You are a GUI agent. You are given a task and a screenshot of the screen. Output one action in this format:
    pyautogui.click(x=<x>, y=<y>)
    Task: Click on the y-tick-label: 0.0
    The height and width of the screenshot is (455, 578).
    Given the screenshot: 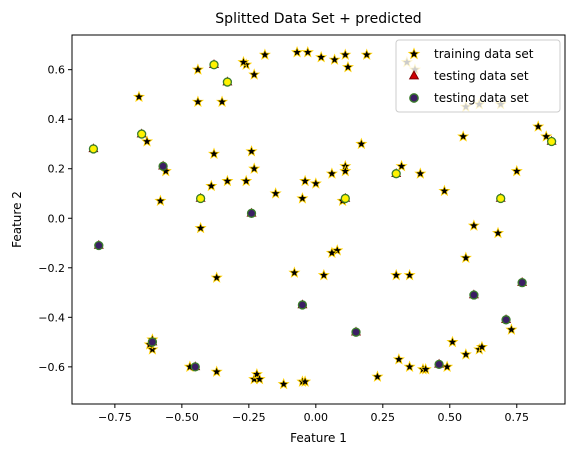 What is the action you would take?
    pyautogui.click(x=57, y=218)
    